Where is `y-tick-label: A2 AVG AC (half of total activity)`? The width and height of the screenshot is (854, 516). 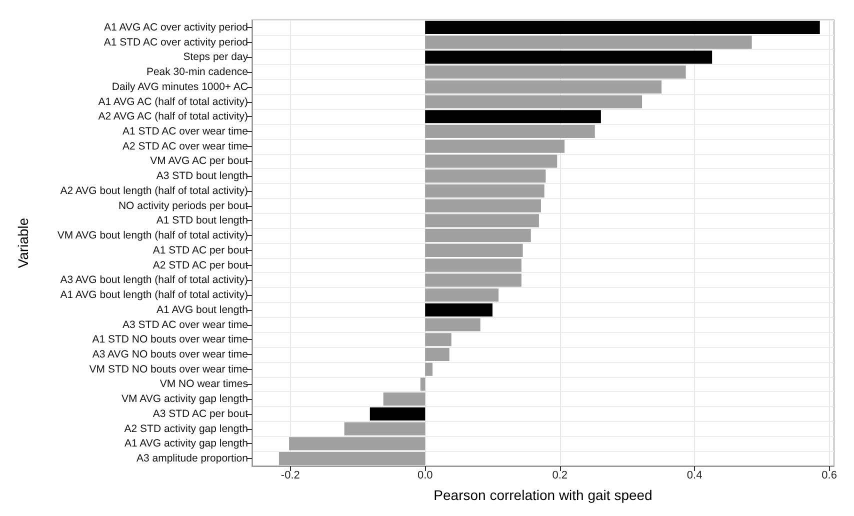 y-tick-label: A2 AVG AC (half of total activity) is located at coordinates (173, 116).